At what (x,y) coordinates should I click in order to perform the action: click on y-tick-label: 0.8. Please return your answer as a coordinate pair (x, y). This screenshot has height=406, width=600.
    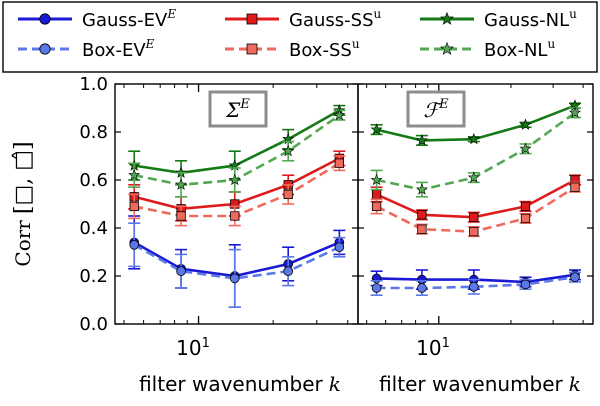
    Looking at the image, I should click on (93, 132).